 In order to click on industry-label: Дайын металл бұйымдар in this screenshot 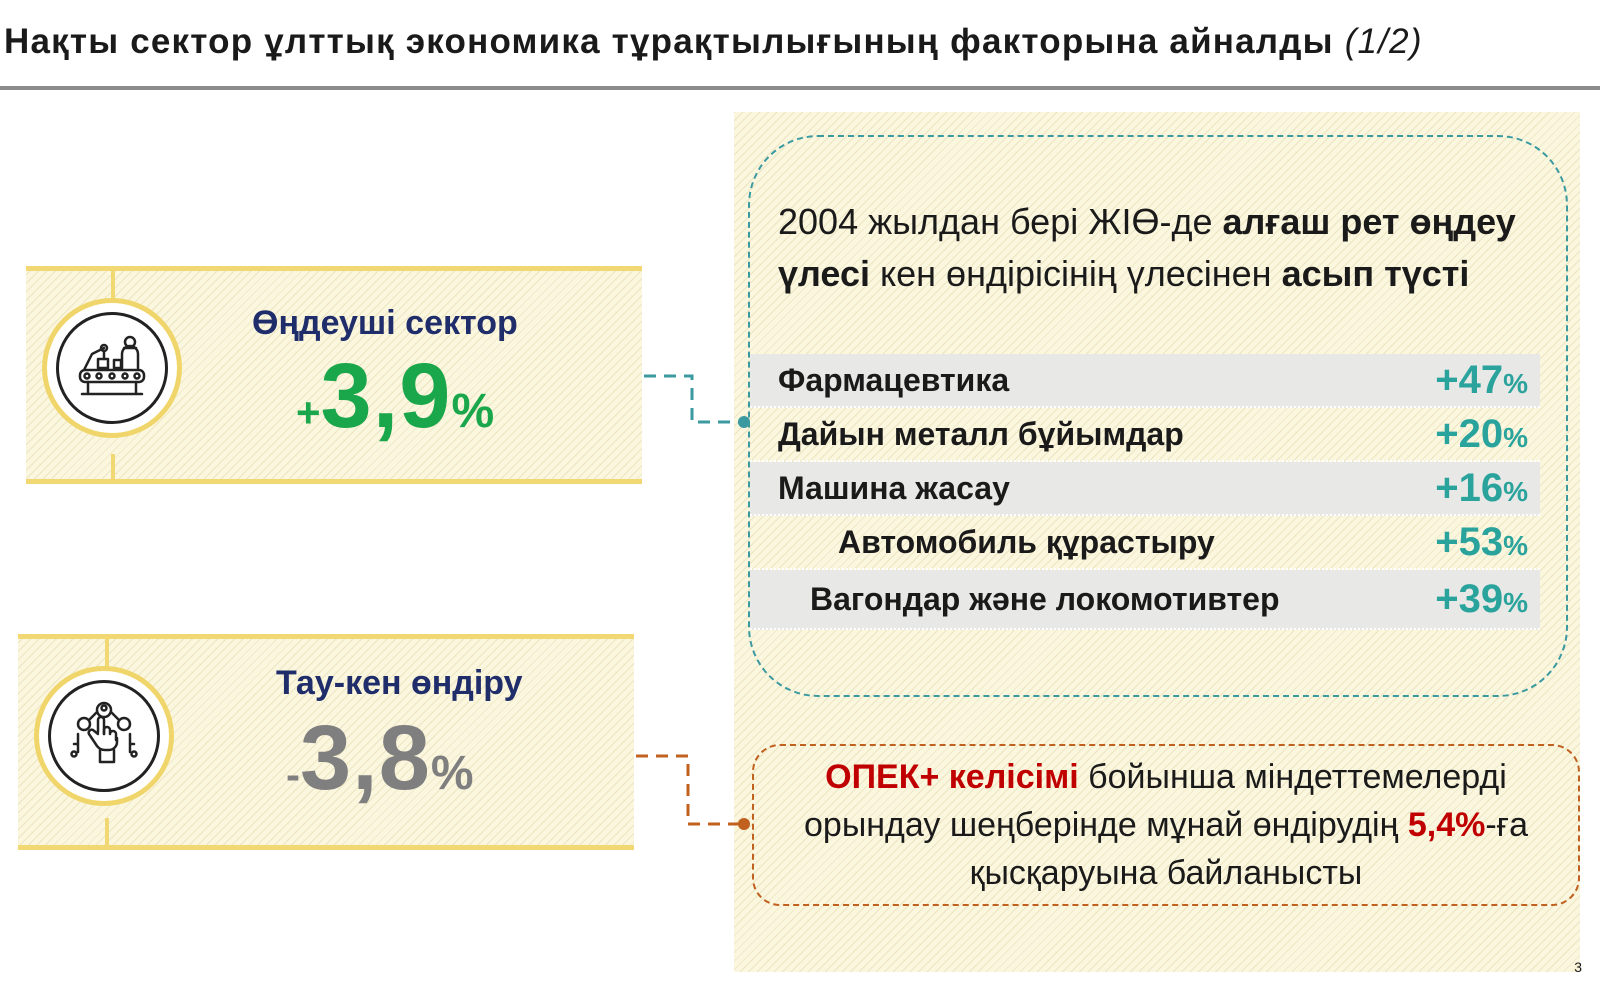, I will do `click(981, 433)`.